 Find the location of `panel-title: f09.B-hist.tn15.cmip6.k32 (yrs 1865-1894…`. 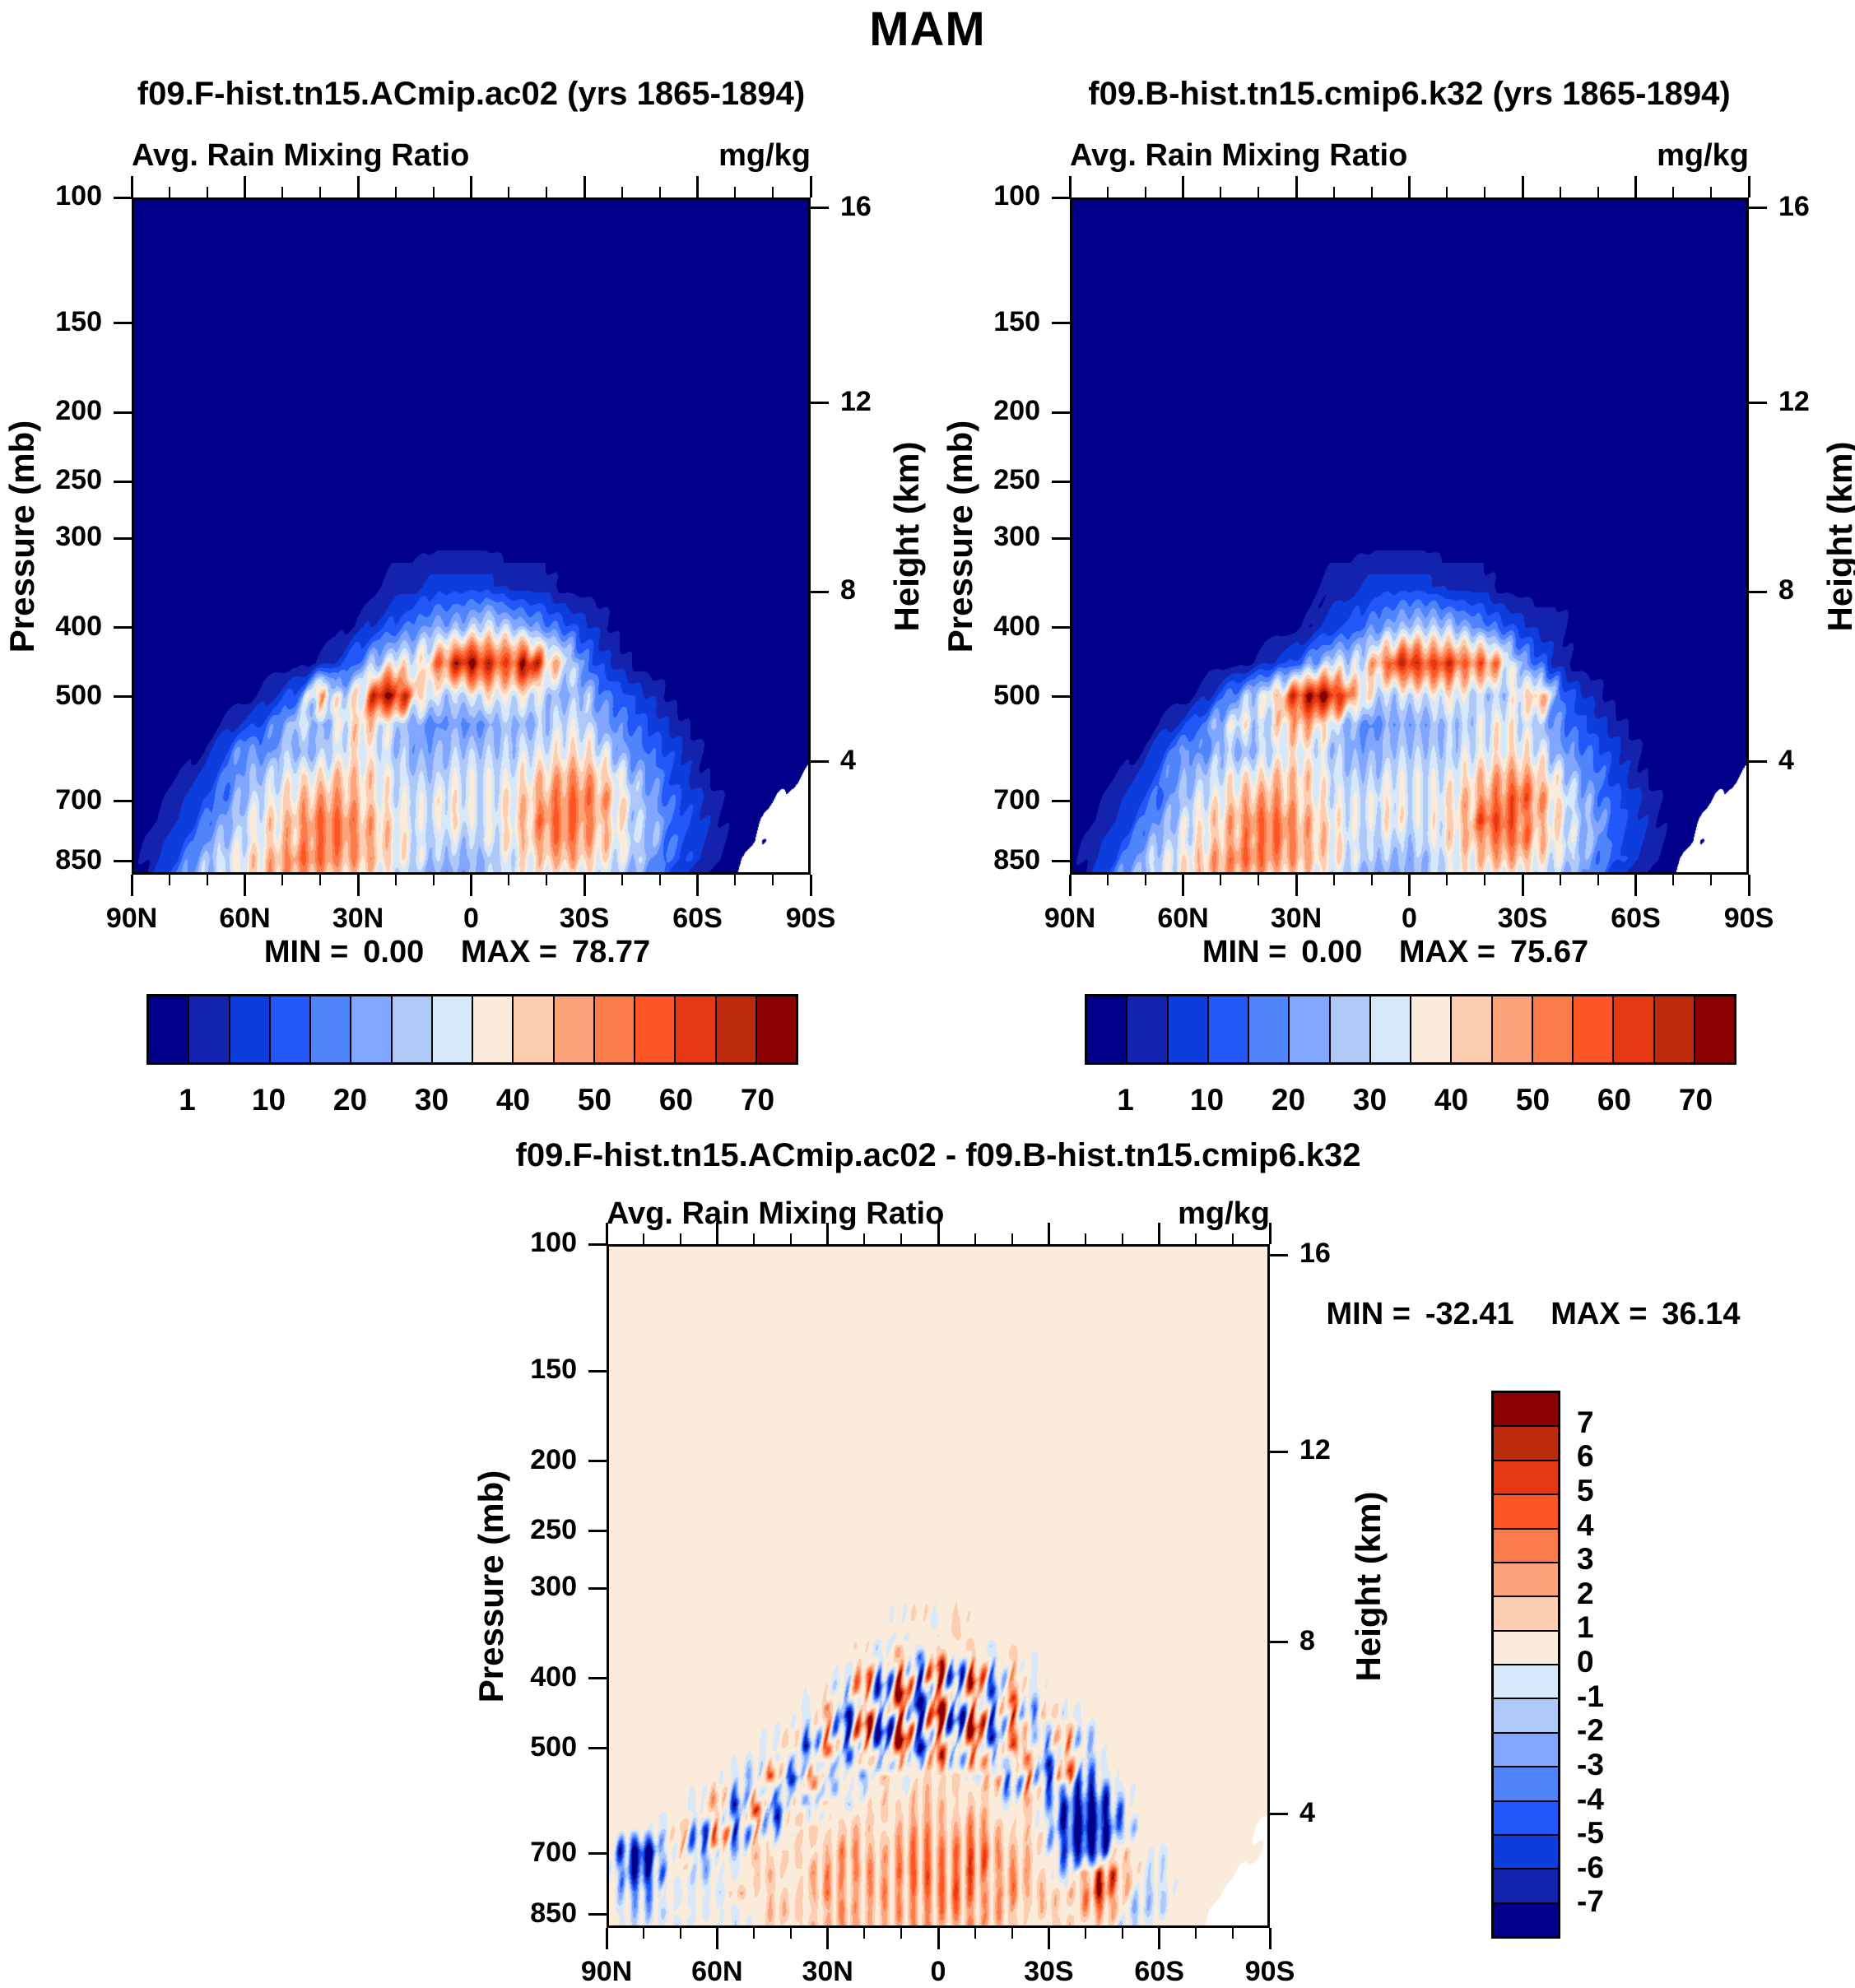

panel-title: f09.B-hist.tn15.cmip6.k32 (yrs 1865-1894… is located at coordinates (1409, 94).